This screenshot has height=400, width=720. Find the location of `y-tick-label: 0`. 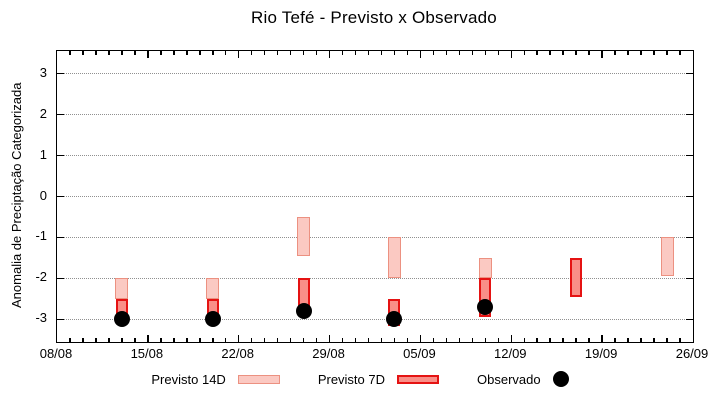

y-tick-label: 0 is located at coordinates (43, 195).